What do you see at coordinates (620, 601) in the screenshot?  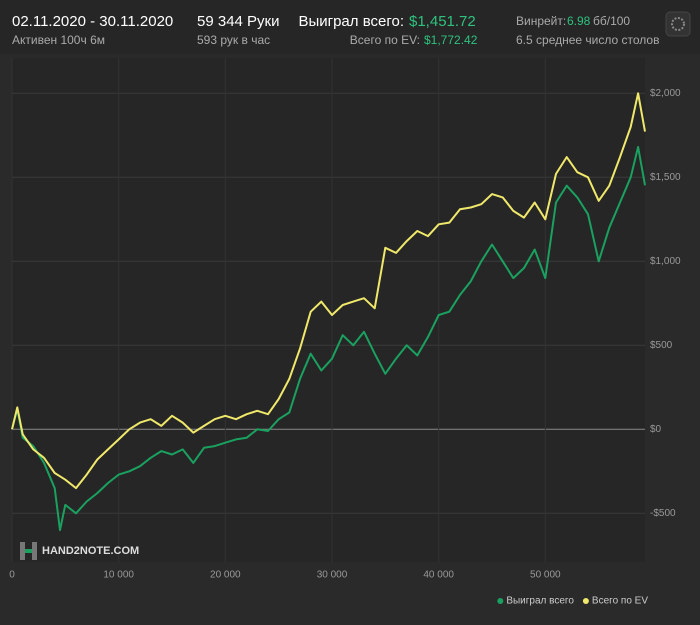 I see `legend-label: Всего по EV` at bounding box center [620, 601].